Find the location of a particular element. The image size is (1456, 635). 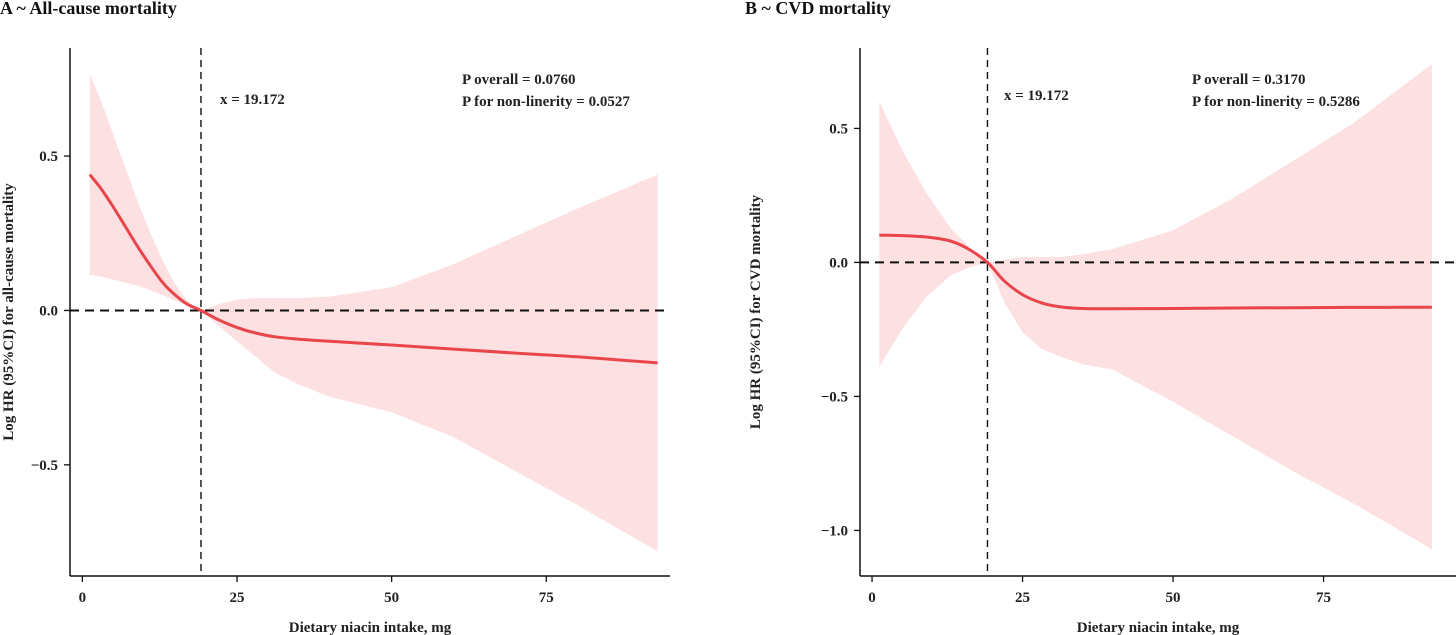

y-axis-label: Log HR (95%CI) for all-cause mortality is located at coordinates (9, 312).